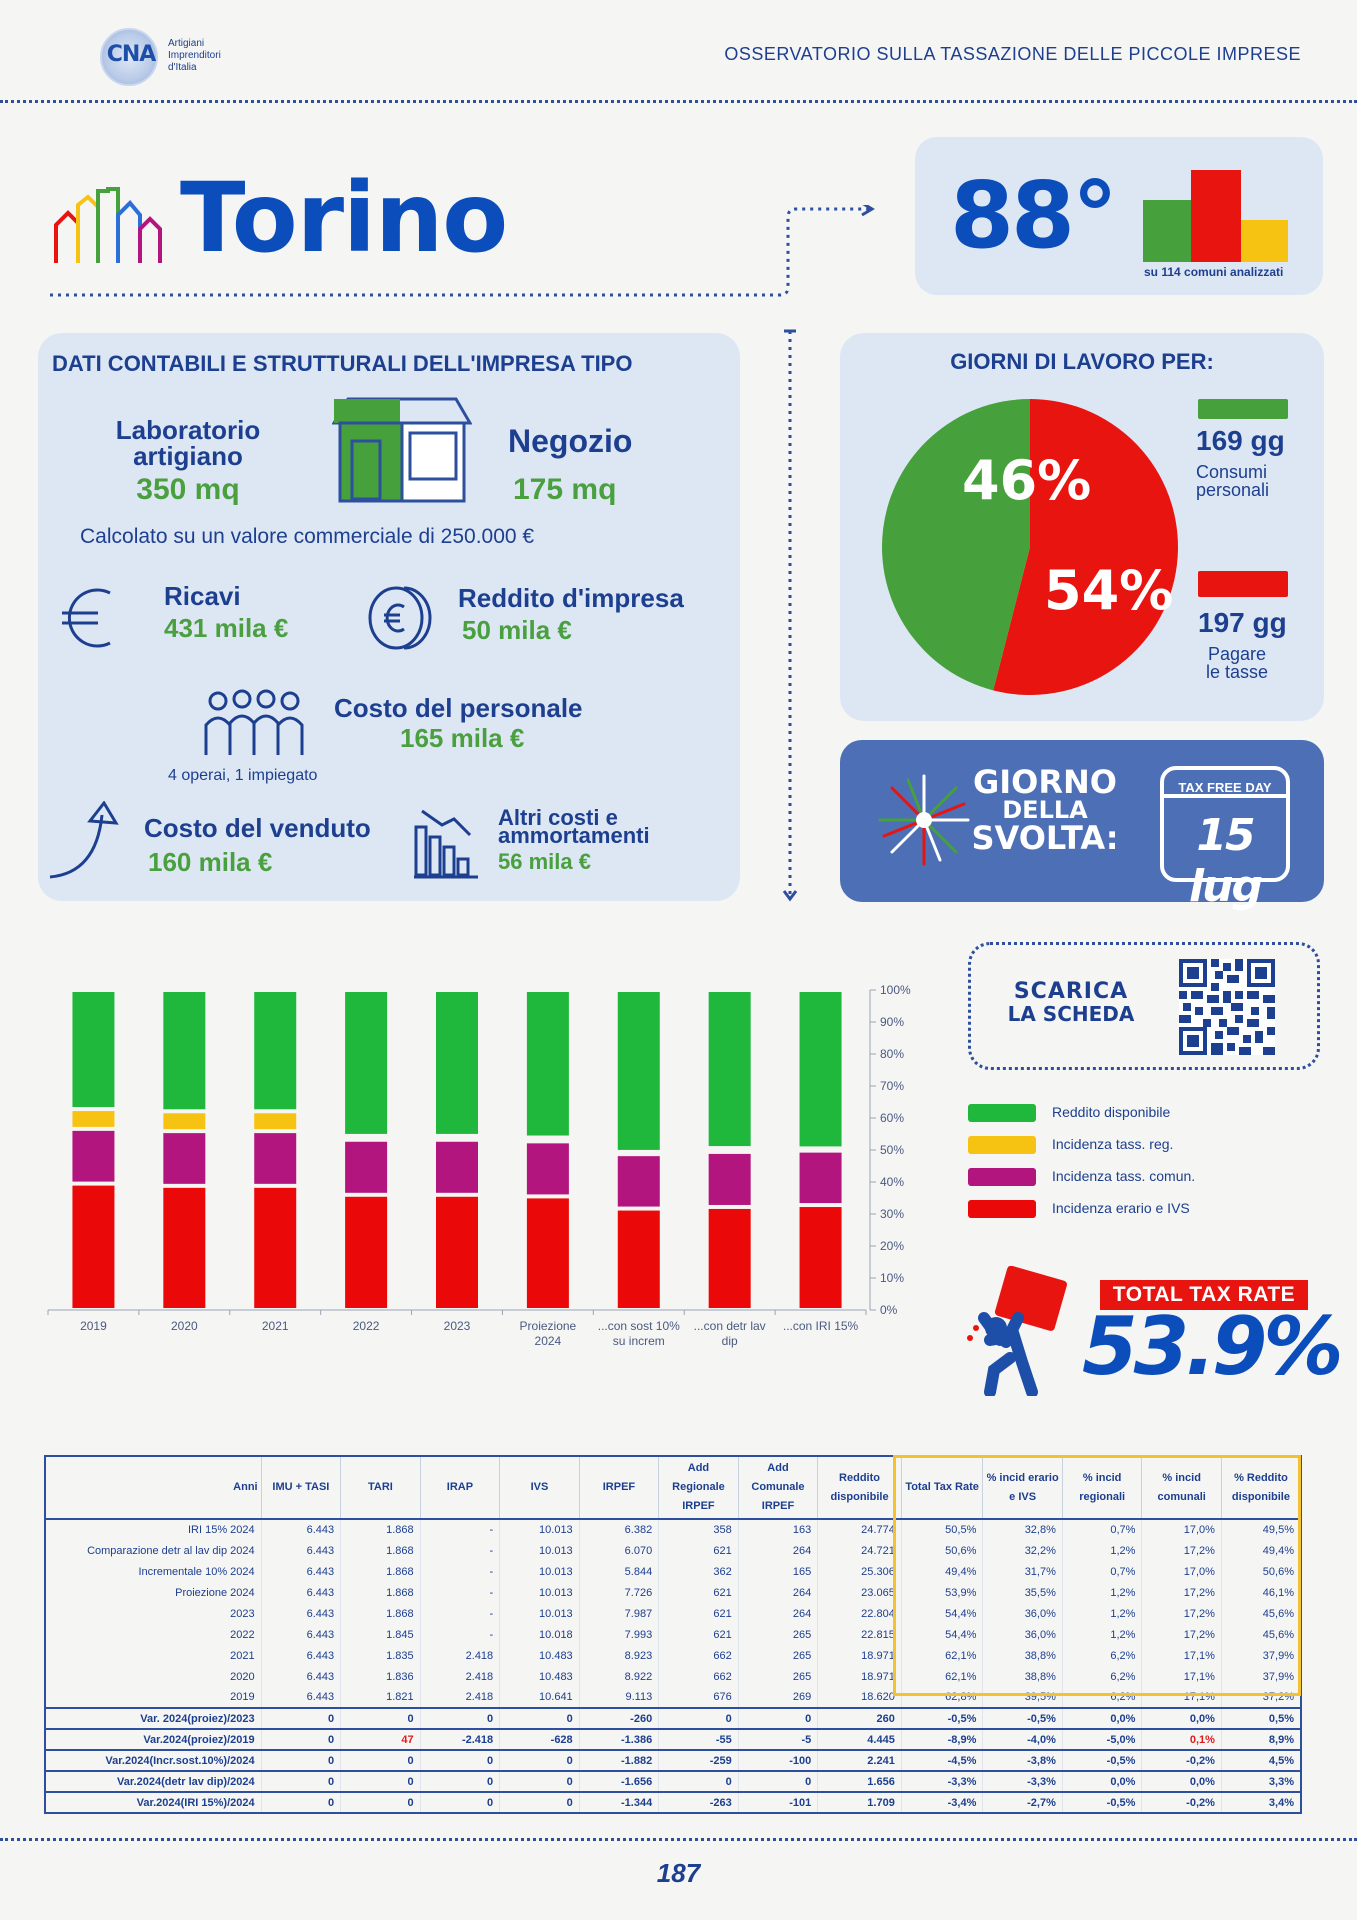 This screenshot has width=1357, height=1920. What do you see at coordinates (153, 1802) in the screenshot?
I see `table-row-label: Var.2024(IRI 15%)/2024` at bounding box center [153, 1802].